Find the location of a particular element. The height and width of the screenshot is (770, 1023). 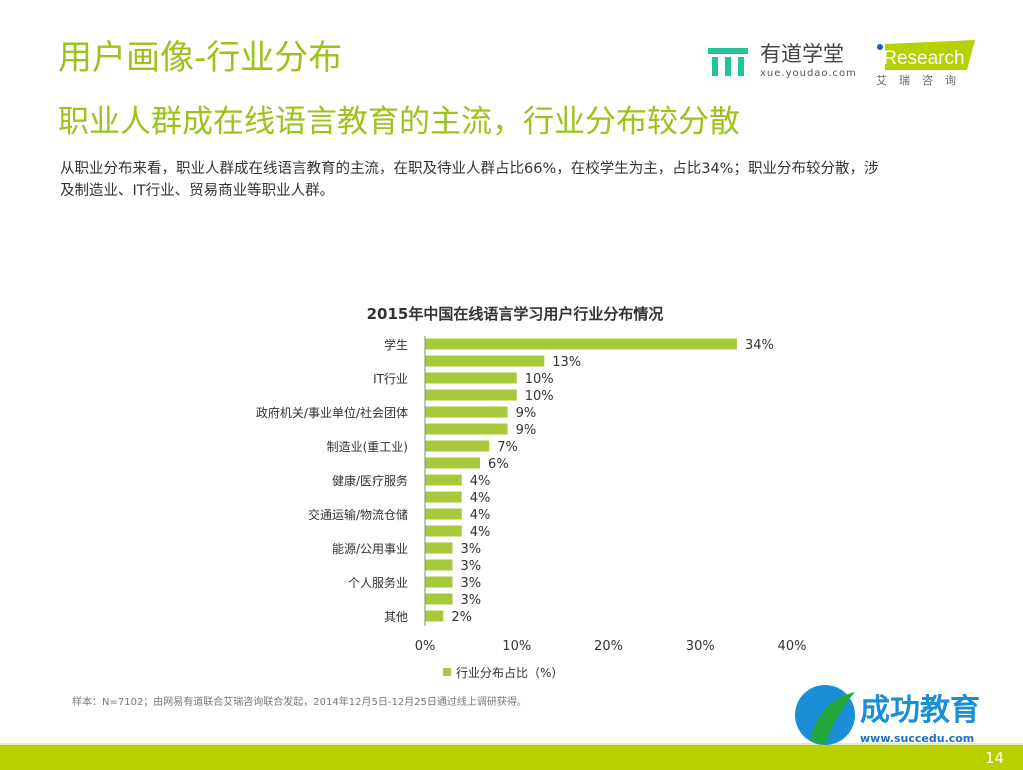

category-label: 其他 is located at coordinates (396, 617).